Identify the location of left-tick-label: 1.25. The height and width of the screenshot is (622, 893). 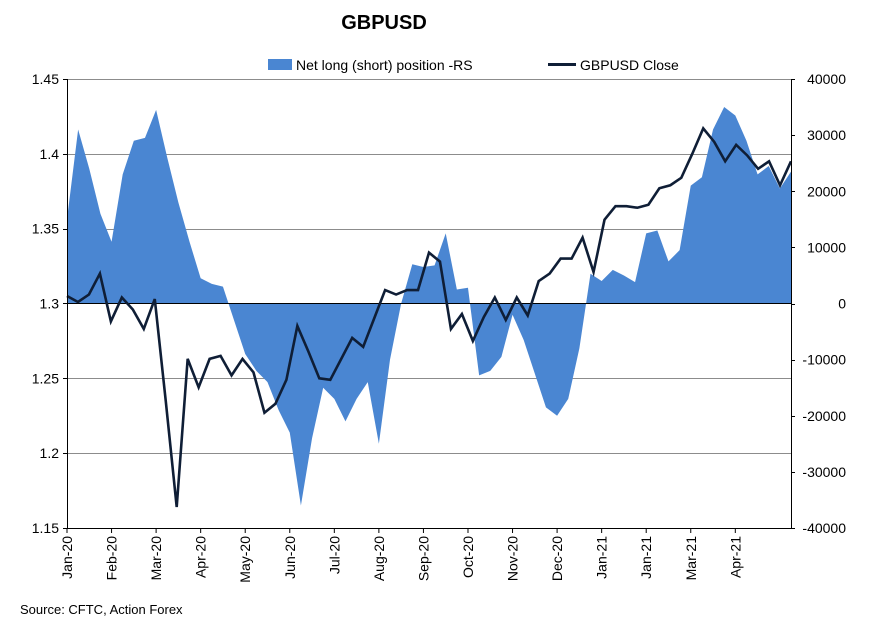
(45, 378).